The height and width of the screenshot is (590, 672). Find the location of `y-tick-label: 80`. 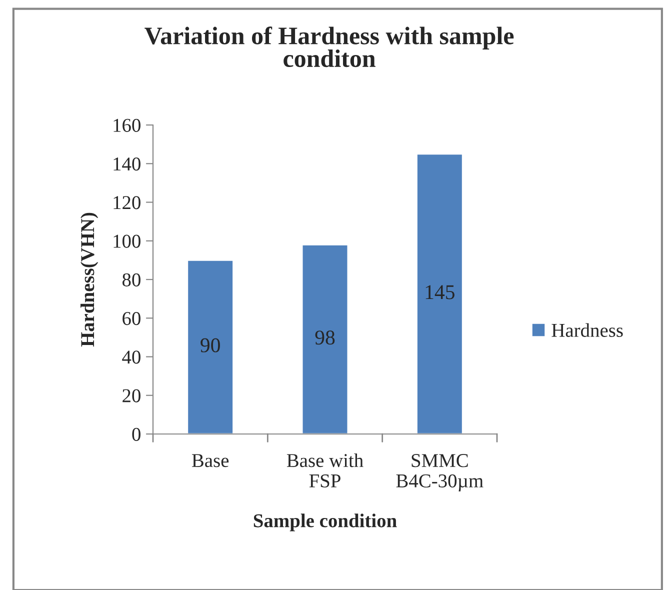

y-tick-label: 80 is located at coordinates (131, 279).